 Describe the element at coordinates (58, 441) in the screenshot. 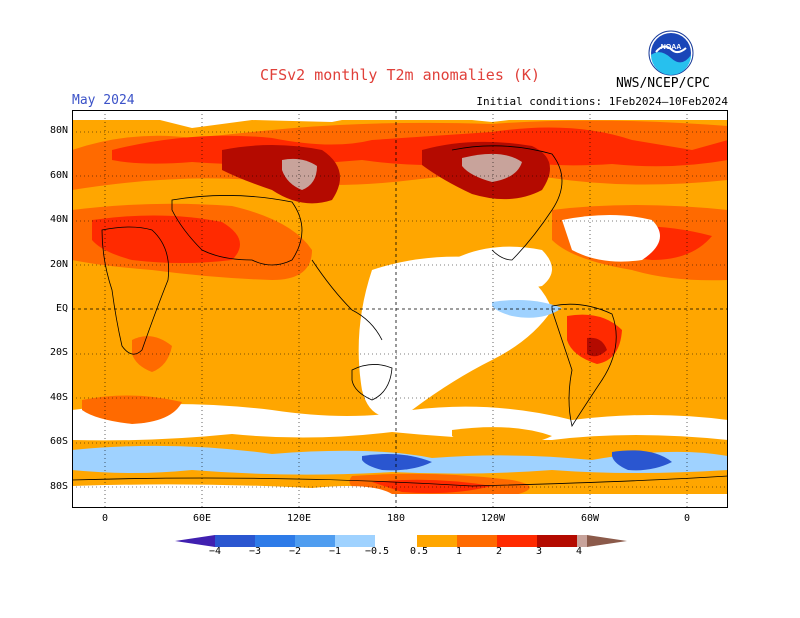

I see `lat-label: 60S` at that location.